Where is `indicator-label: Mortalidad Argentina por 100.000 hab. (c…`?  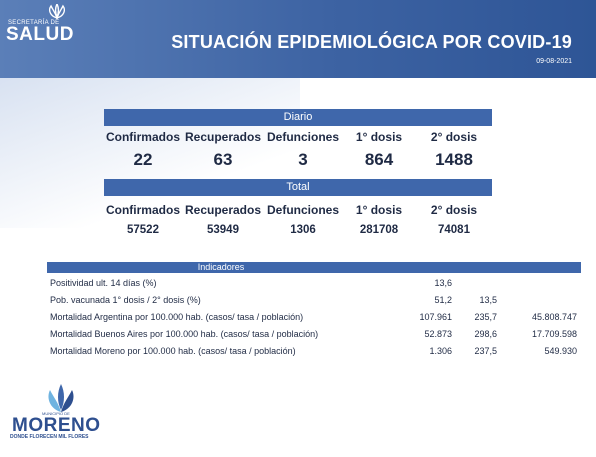 indicator-label: Mortalidad Argentina por 100.000 hab. (c… is located at coordinates (177, 317).